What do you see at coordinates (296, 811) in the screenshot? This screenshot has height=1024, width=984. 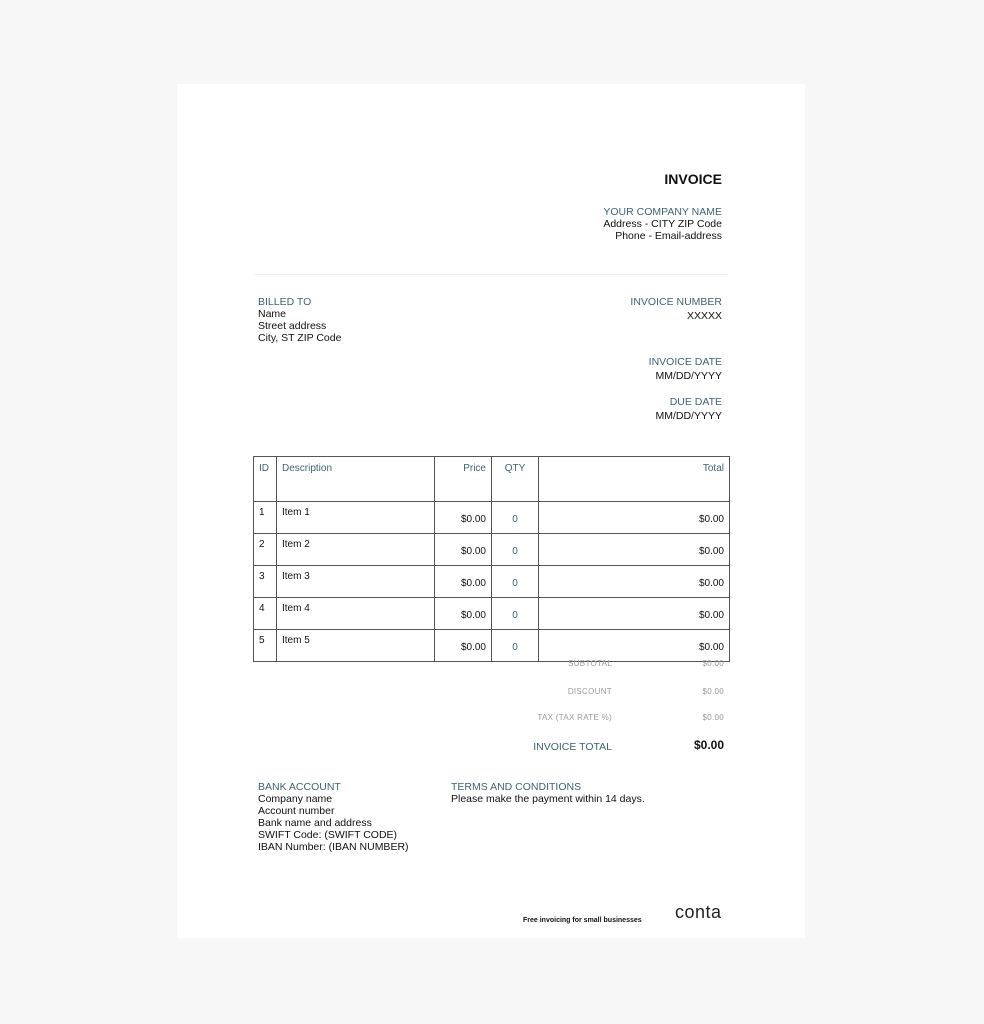 I see `bank-line: Account number` at bounding box center [296, 811].